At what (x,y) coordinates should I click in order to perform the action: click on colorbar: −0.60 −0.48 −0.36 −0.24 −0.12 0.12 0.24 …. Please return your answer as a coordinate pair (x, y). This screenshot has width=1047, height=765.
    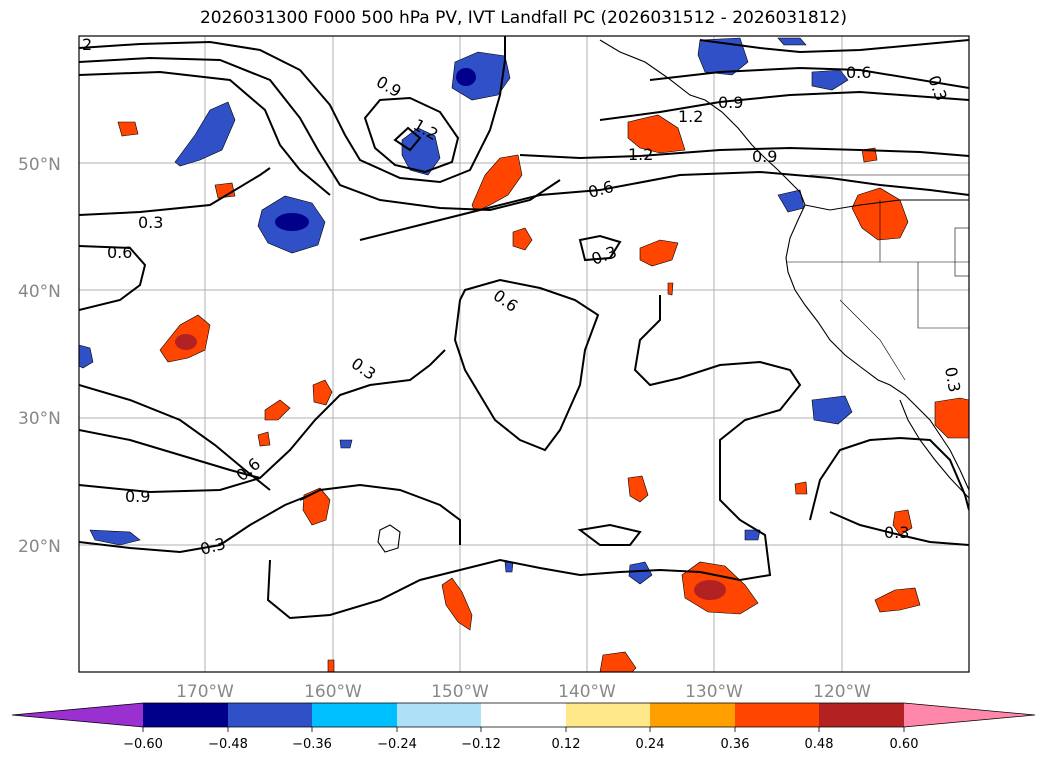
    Looking at the image, I should click on (523, 727).